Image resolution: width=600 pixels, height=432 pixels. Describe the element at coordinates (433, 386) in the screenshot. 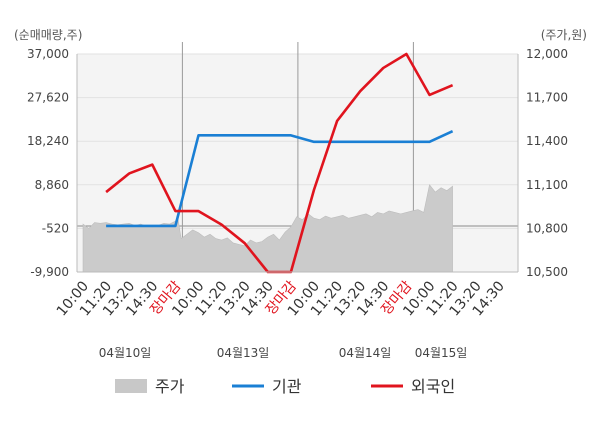

I see `legend-label: 외국인` at that location.